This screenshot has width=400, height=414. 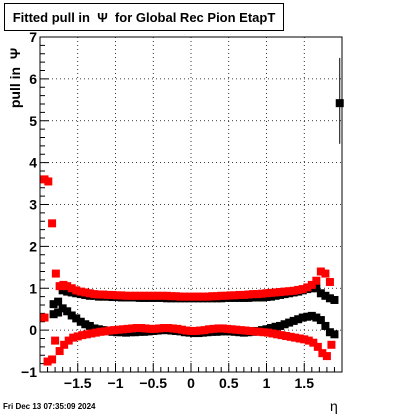 I want to click on x-tick-label: 0, so click(x=191, y=383).